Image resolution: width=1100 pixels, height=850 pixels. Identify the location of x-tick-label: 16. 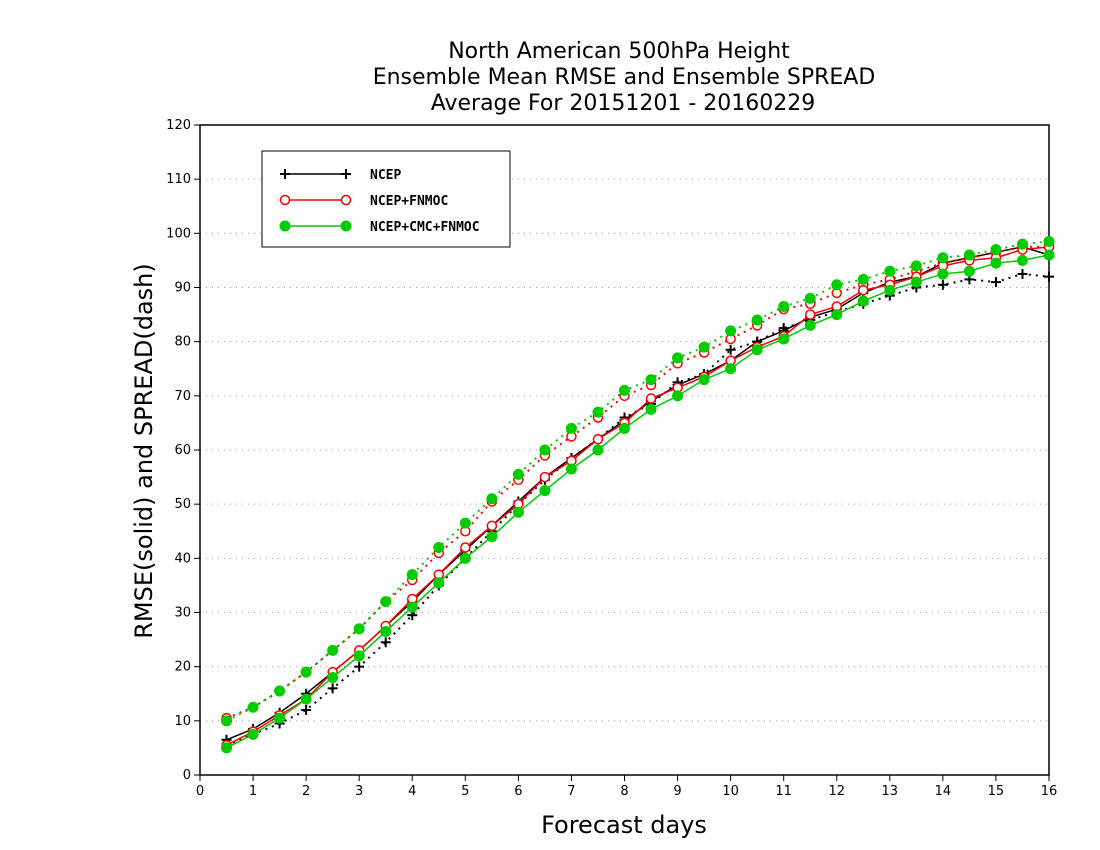
(1049, 791).